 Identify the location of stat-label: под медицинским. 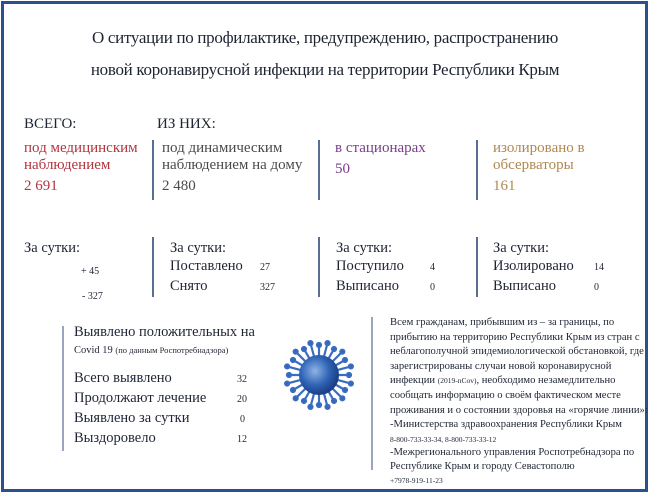
(81, 148).